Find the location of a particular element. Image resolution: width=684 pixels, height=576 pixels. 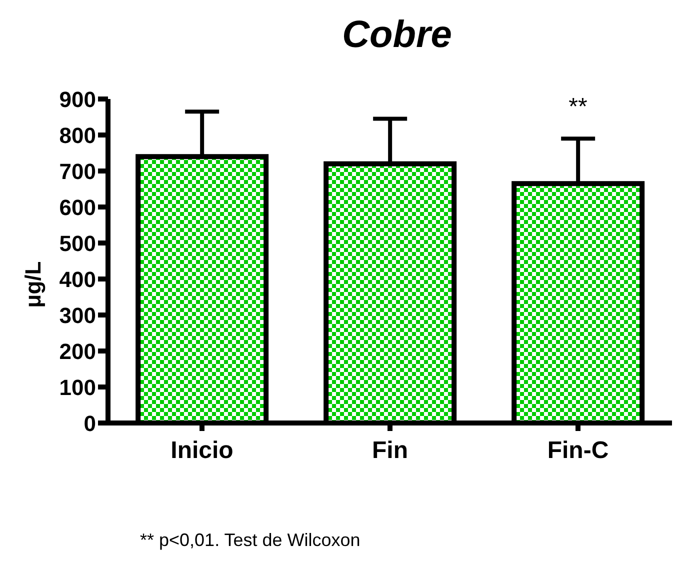

chart-title: Cobre is located at coordinates (397, 35).